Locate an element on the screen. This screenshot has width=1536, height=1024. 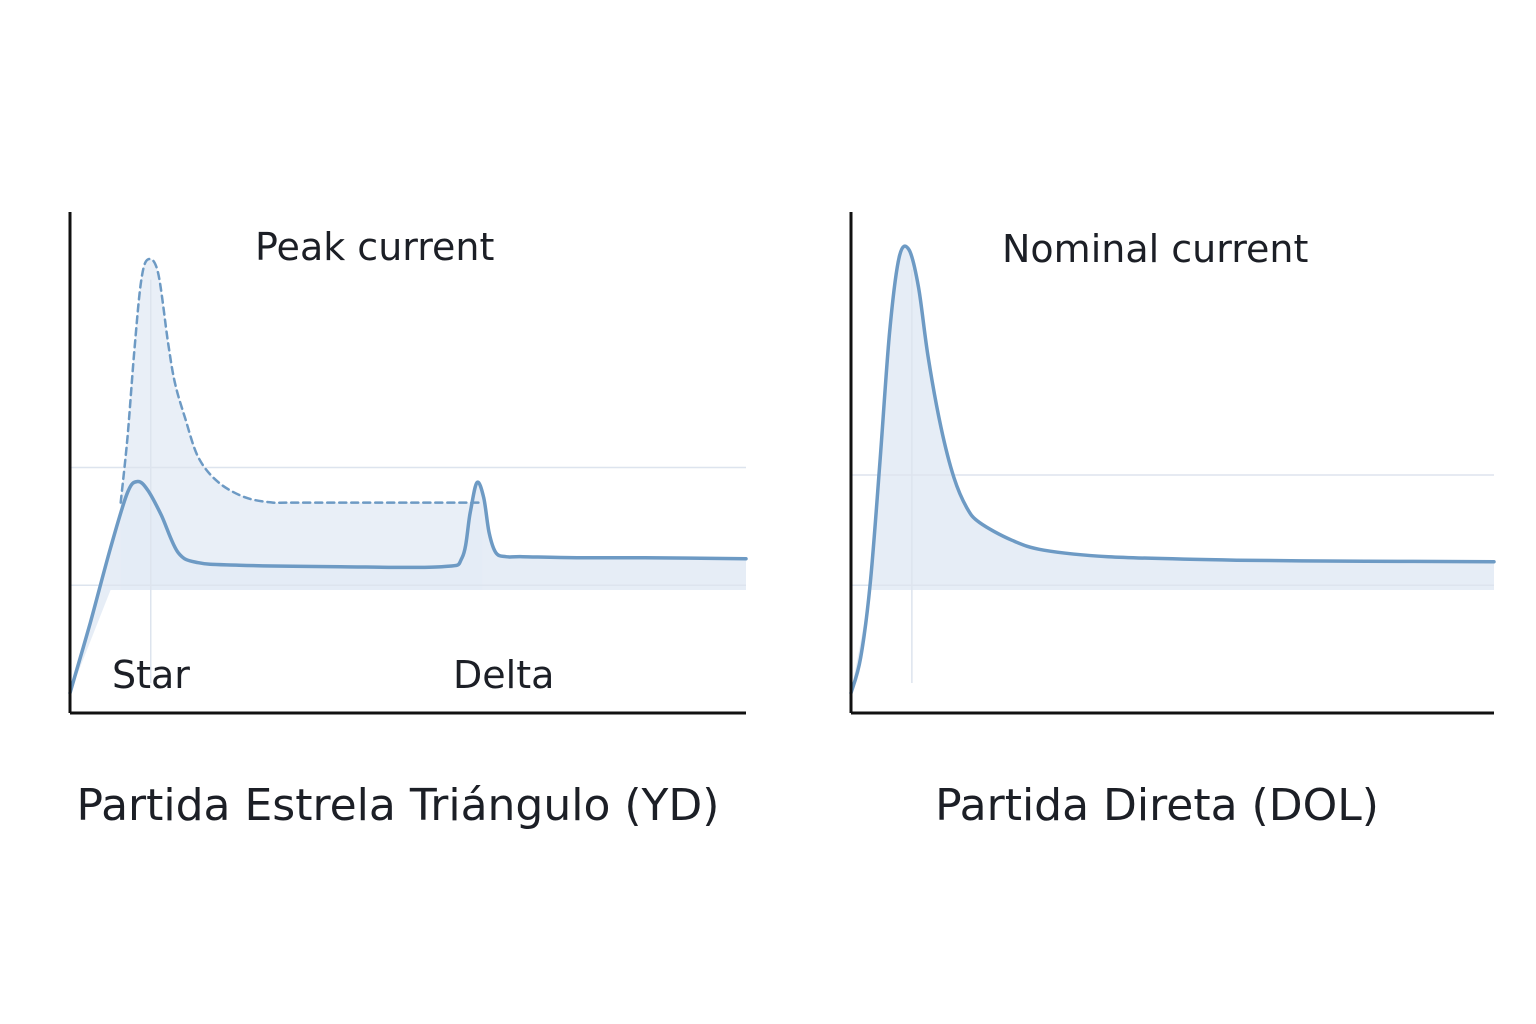
nominal-current-annotation: Nominal current is located at coordinates (1155, 249).